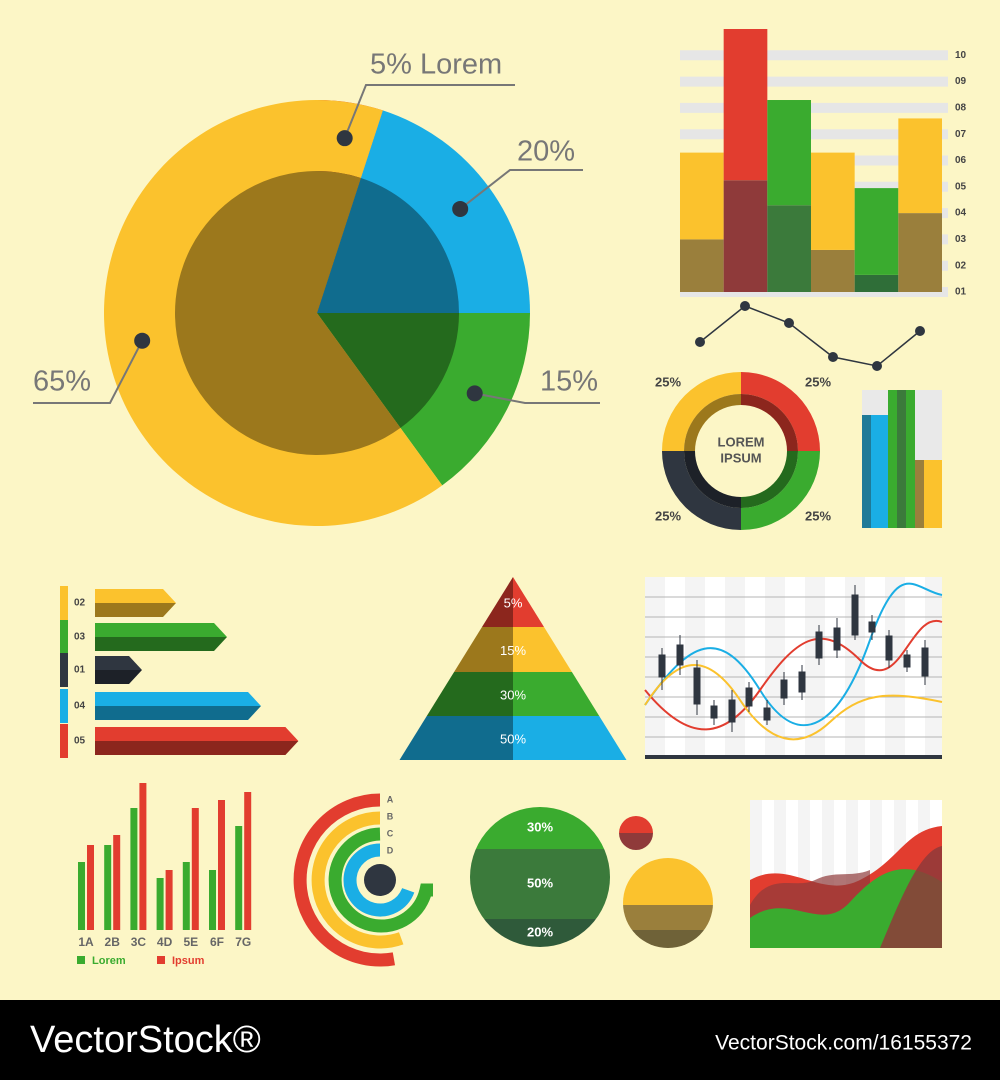  I want to click on mini-circles, so click(666, 882).